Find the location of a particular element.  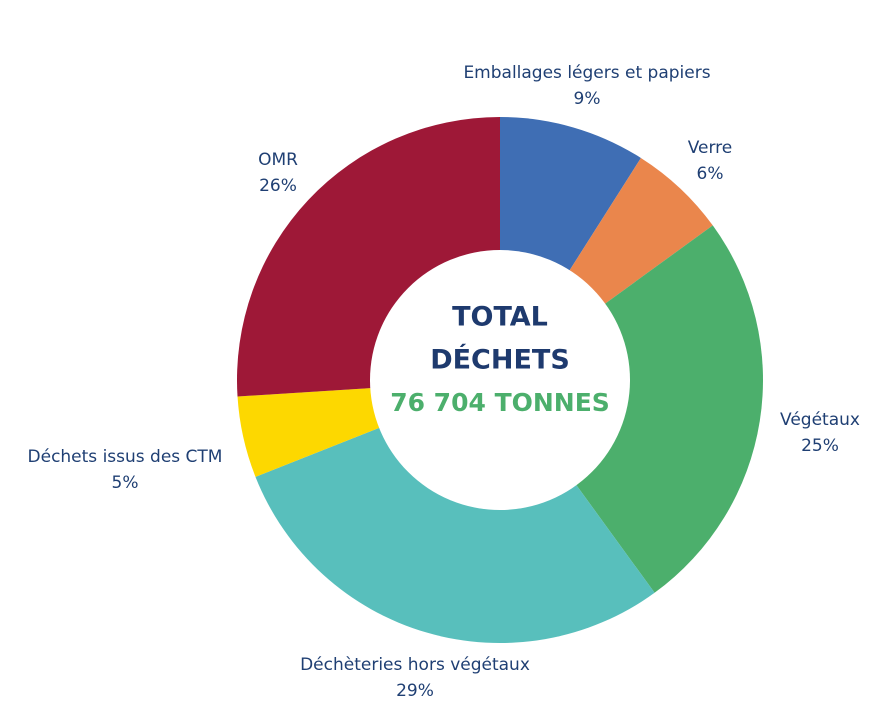

slice-label: Déchets issus des CTM is located at coordinates (125, 457).